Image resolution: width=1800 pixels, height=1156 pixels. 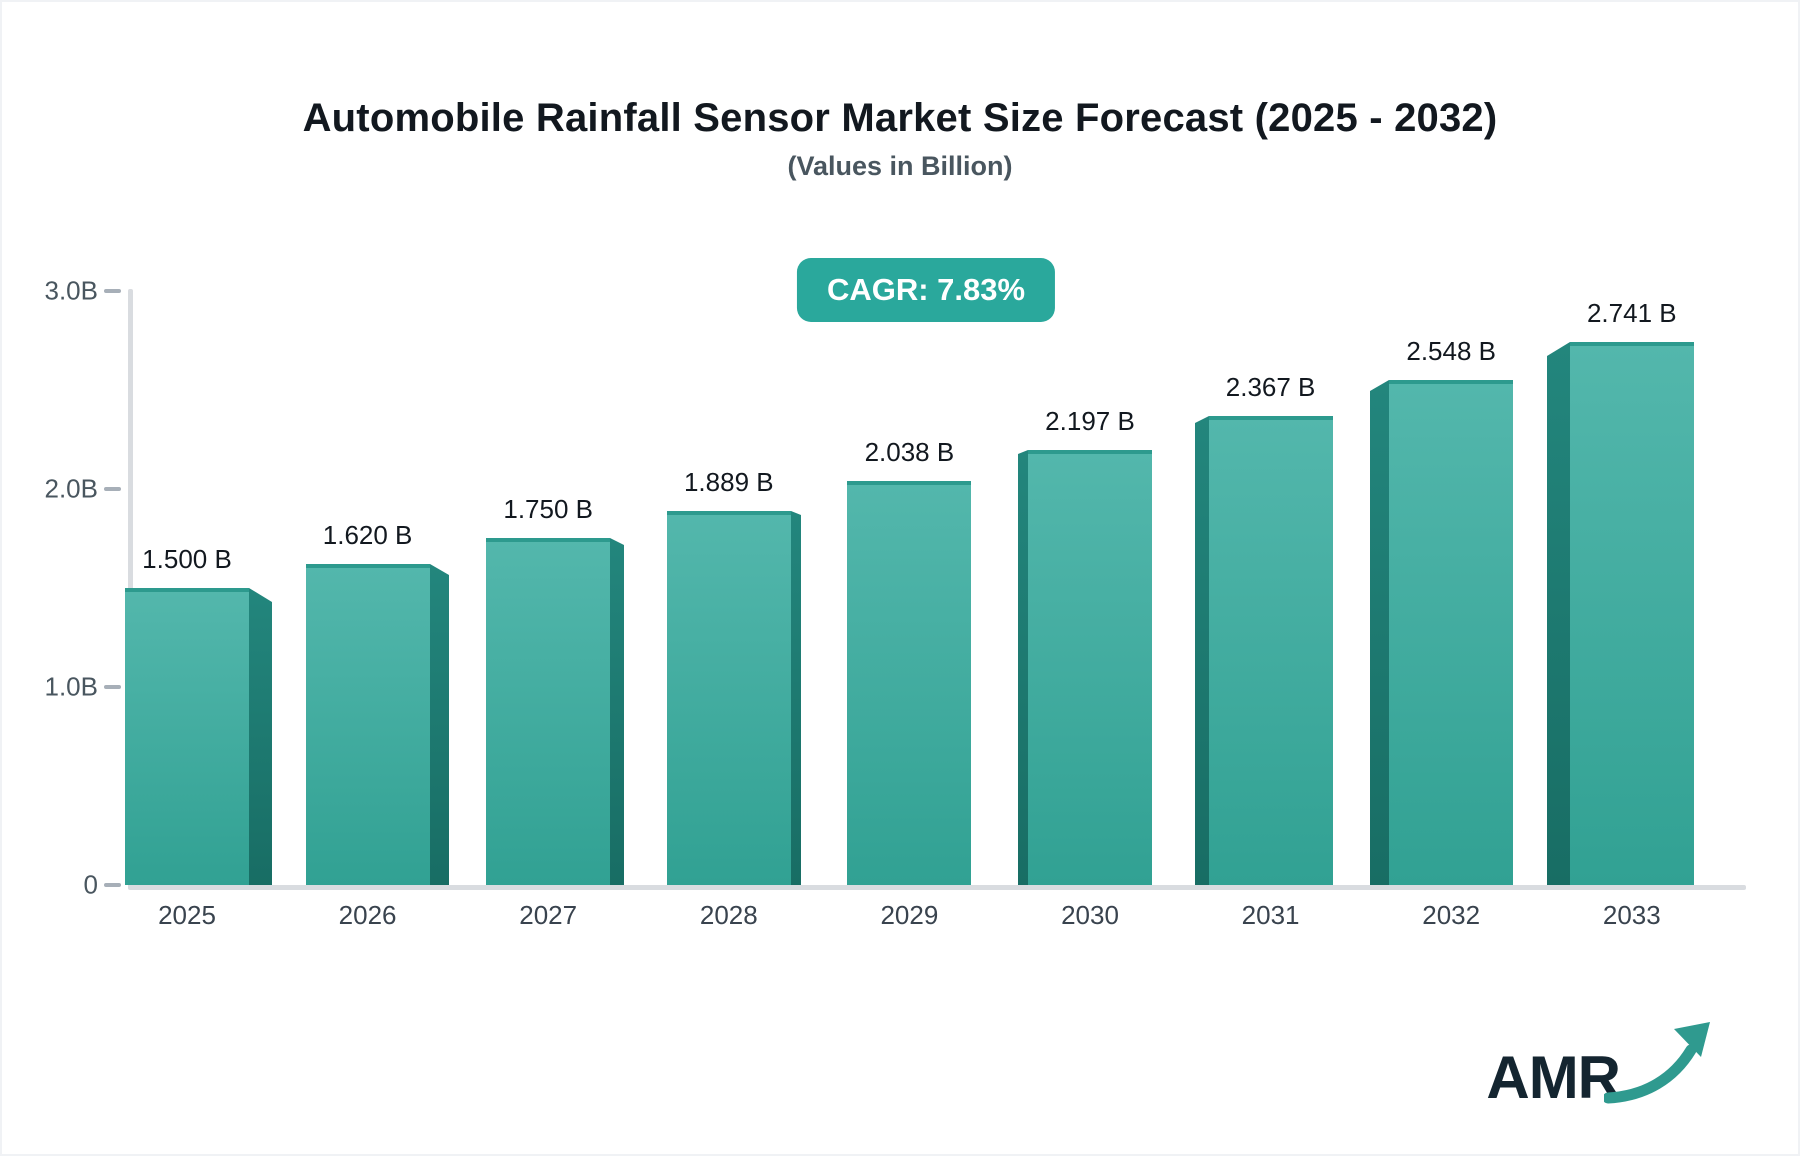 I want to click on x-axis-label: 2025, so click(x=187, y=915).